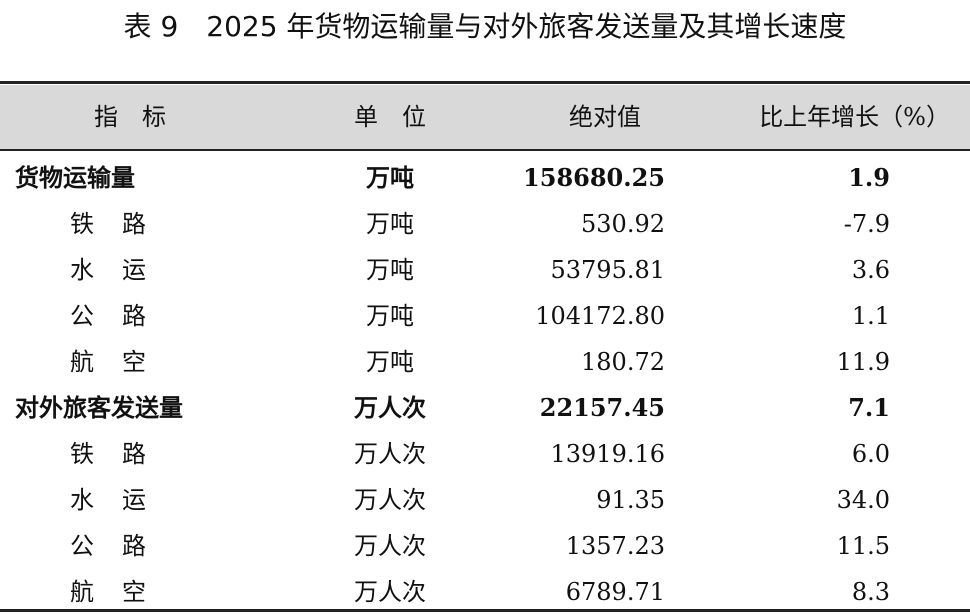  I want to click on table-cell: 158680.25, so click(594, 177).